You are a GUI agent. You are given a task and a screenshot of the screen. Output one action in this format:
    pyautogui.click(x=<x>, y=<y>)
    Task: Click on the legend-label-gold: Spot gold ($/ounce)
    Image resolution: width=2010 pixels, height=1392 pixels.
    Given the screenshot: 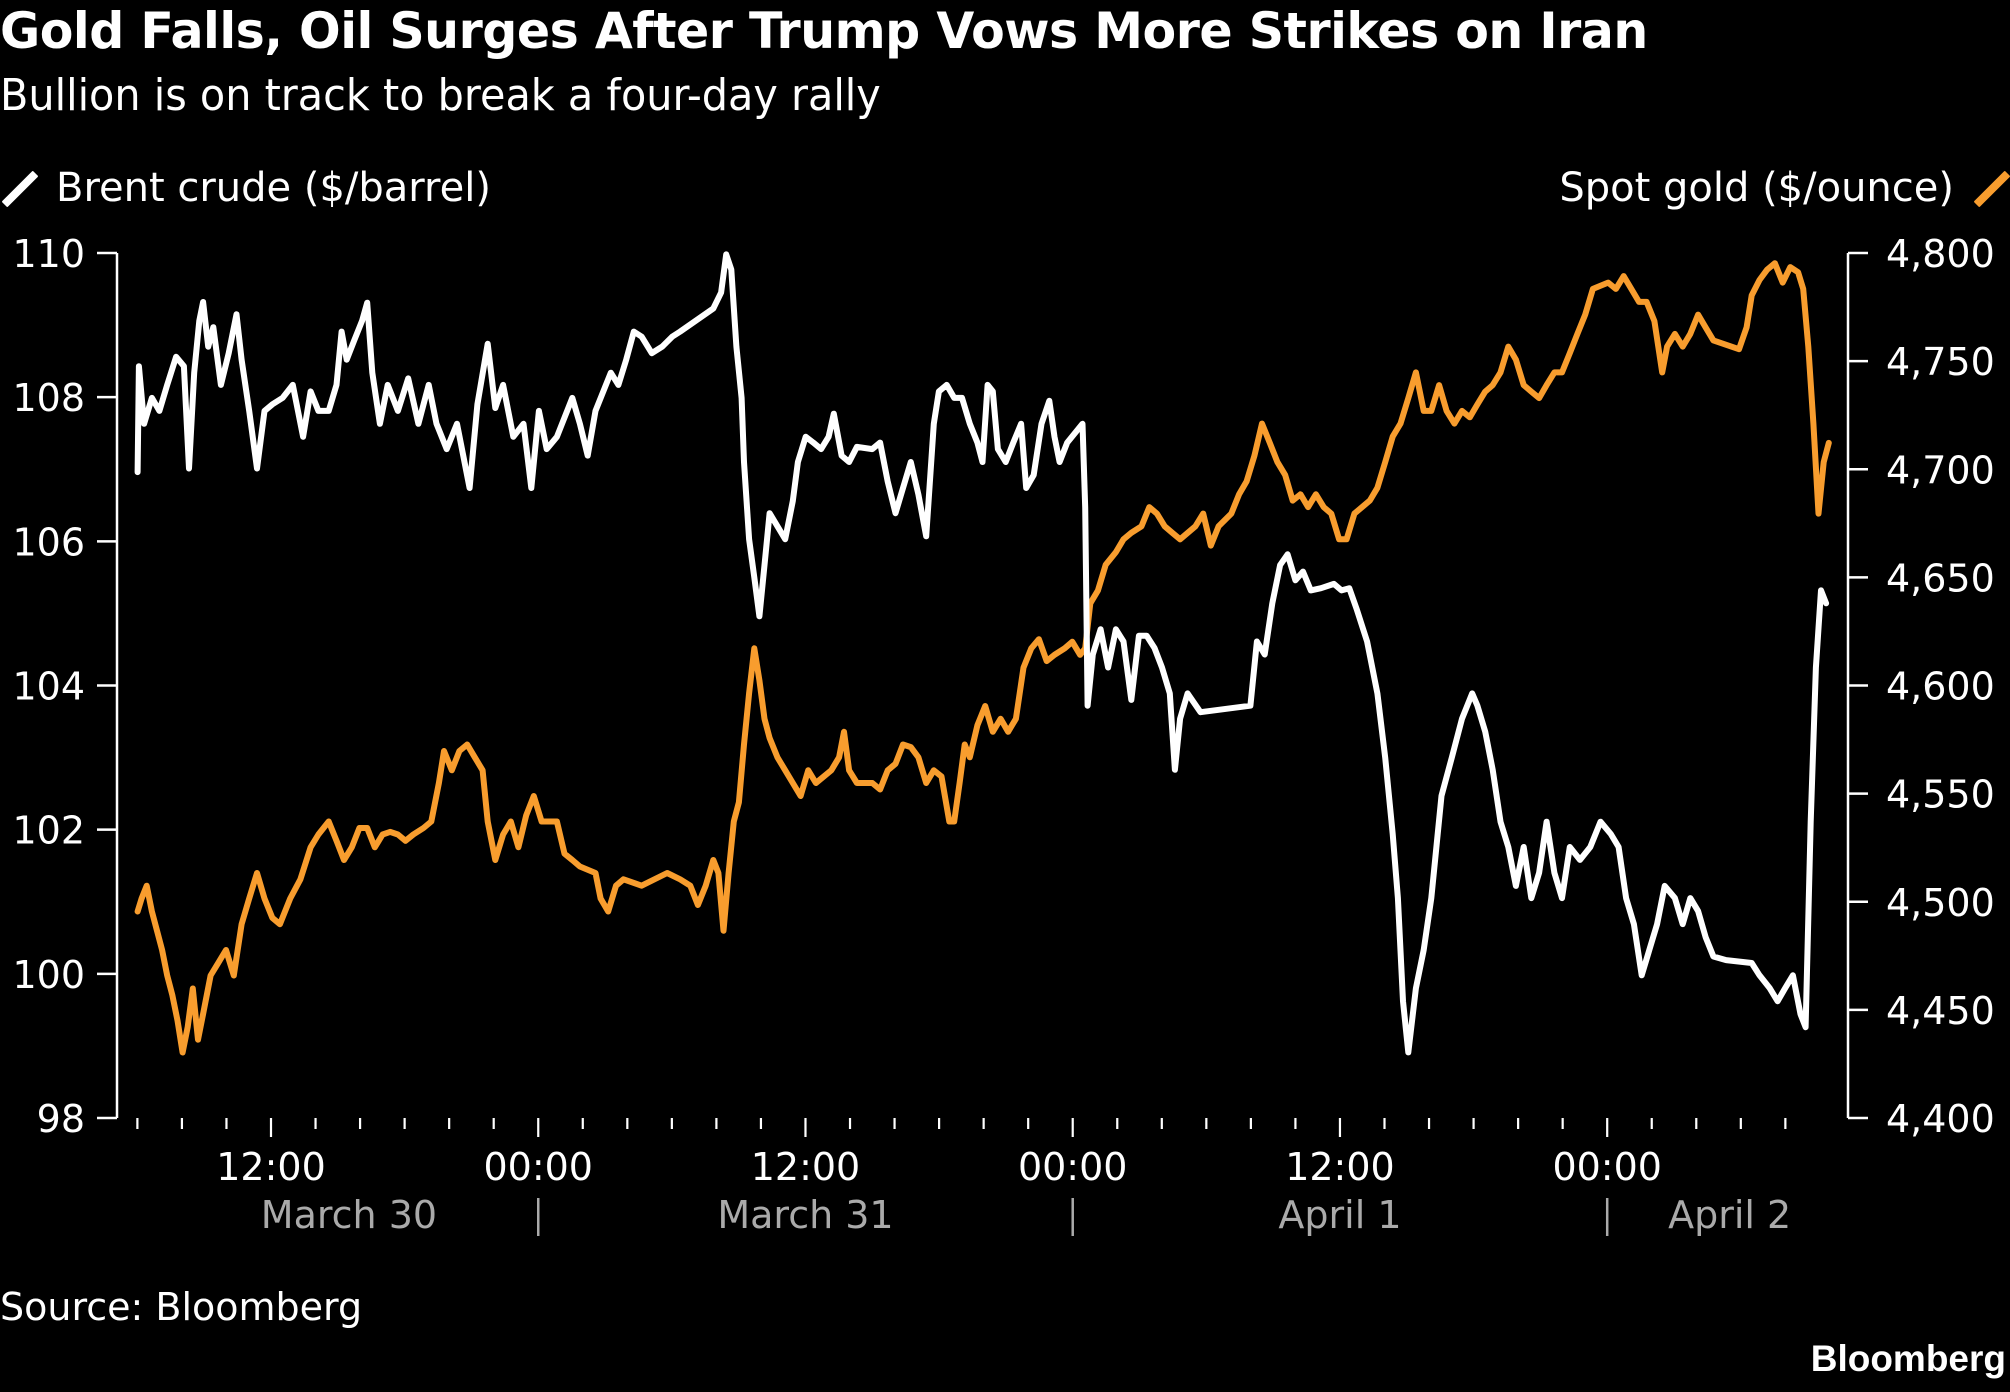 What is the action you would take?
    pyautogui.click(x=1756, y=188)
    